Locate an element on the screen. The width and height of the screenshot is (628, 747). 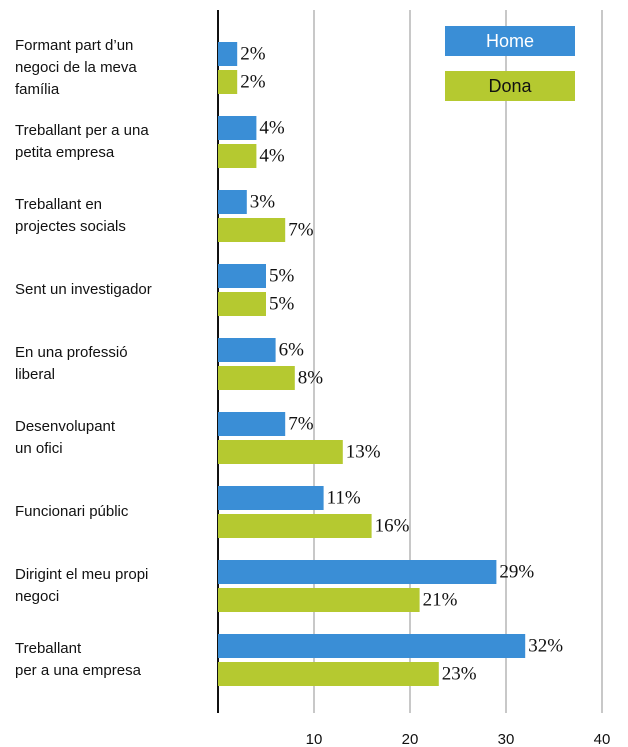
value-label: 6% is located at coordinates (292, 349).